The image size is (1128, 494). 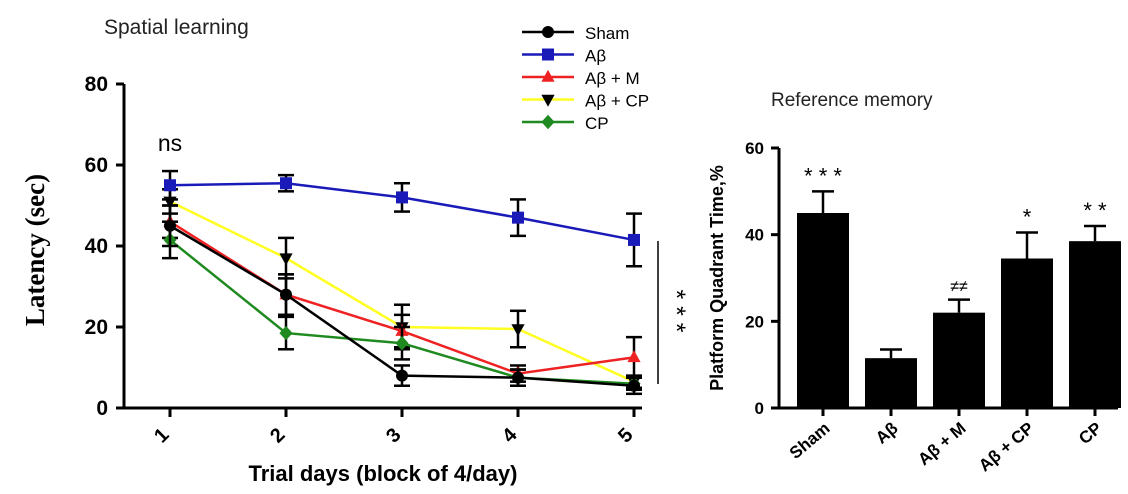 I want to click on bar-ab-cp: *, so click(x=1027, y=306).